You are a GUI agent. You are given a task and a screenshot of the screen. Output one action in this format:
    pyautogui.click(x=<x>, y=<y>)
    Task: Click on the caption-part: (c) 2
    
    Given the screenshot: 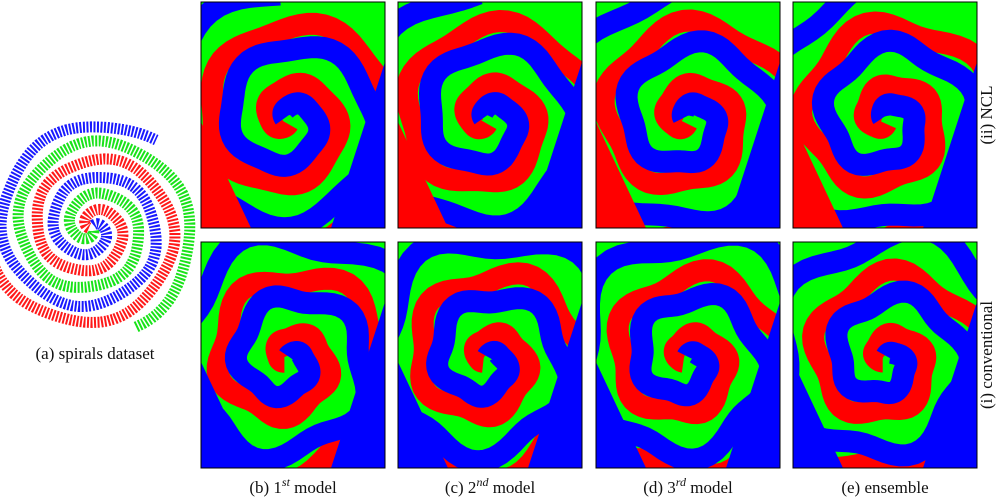 What is the action you would take?
    pyautogui.click(x=461, y=487)
    